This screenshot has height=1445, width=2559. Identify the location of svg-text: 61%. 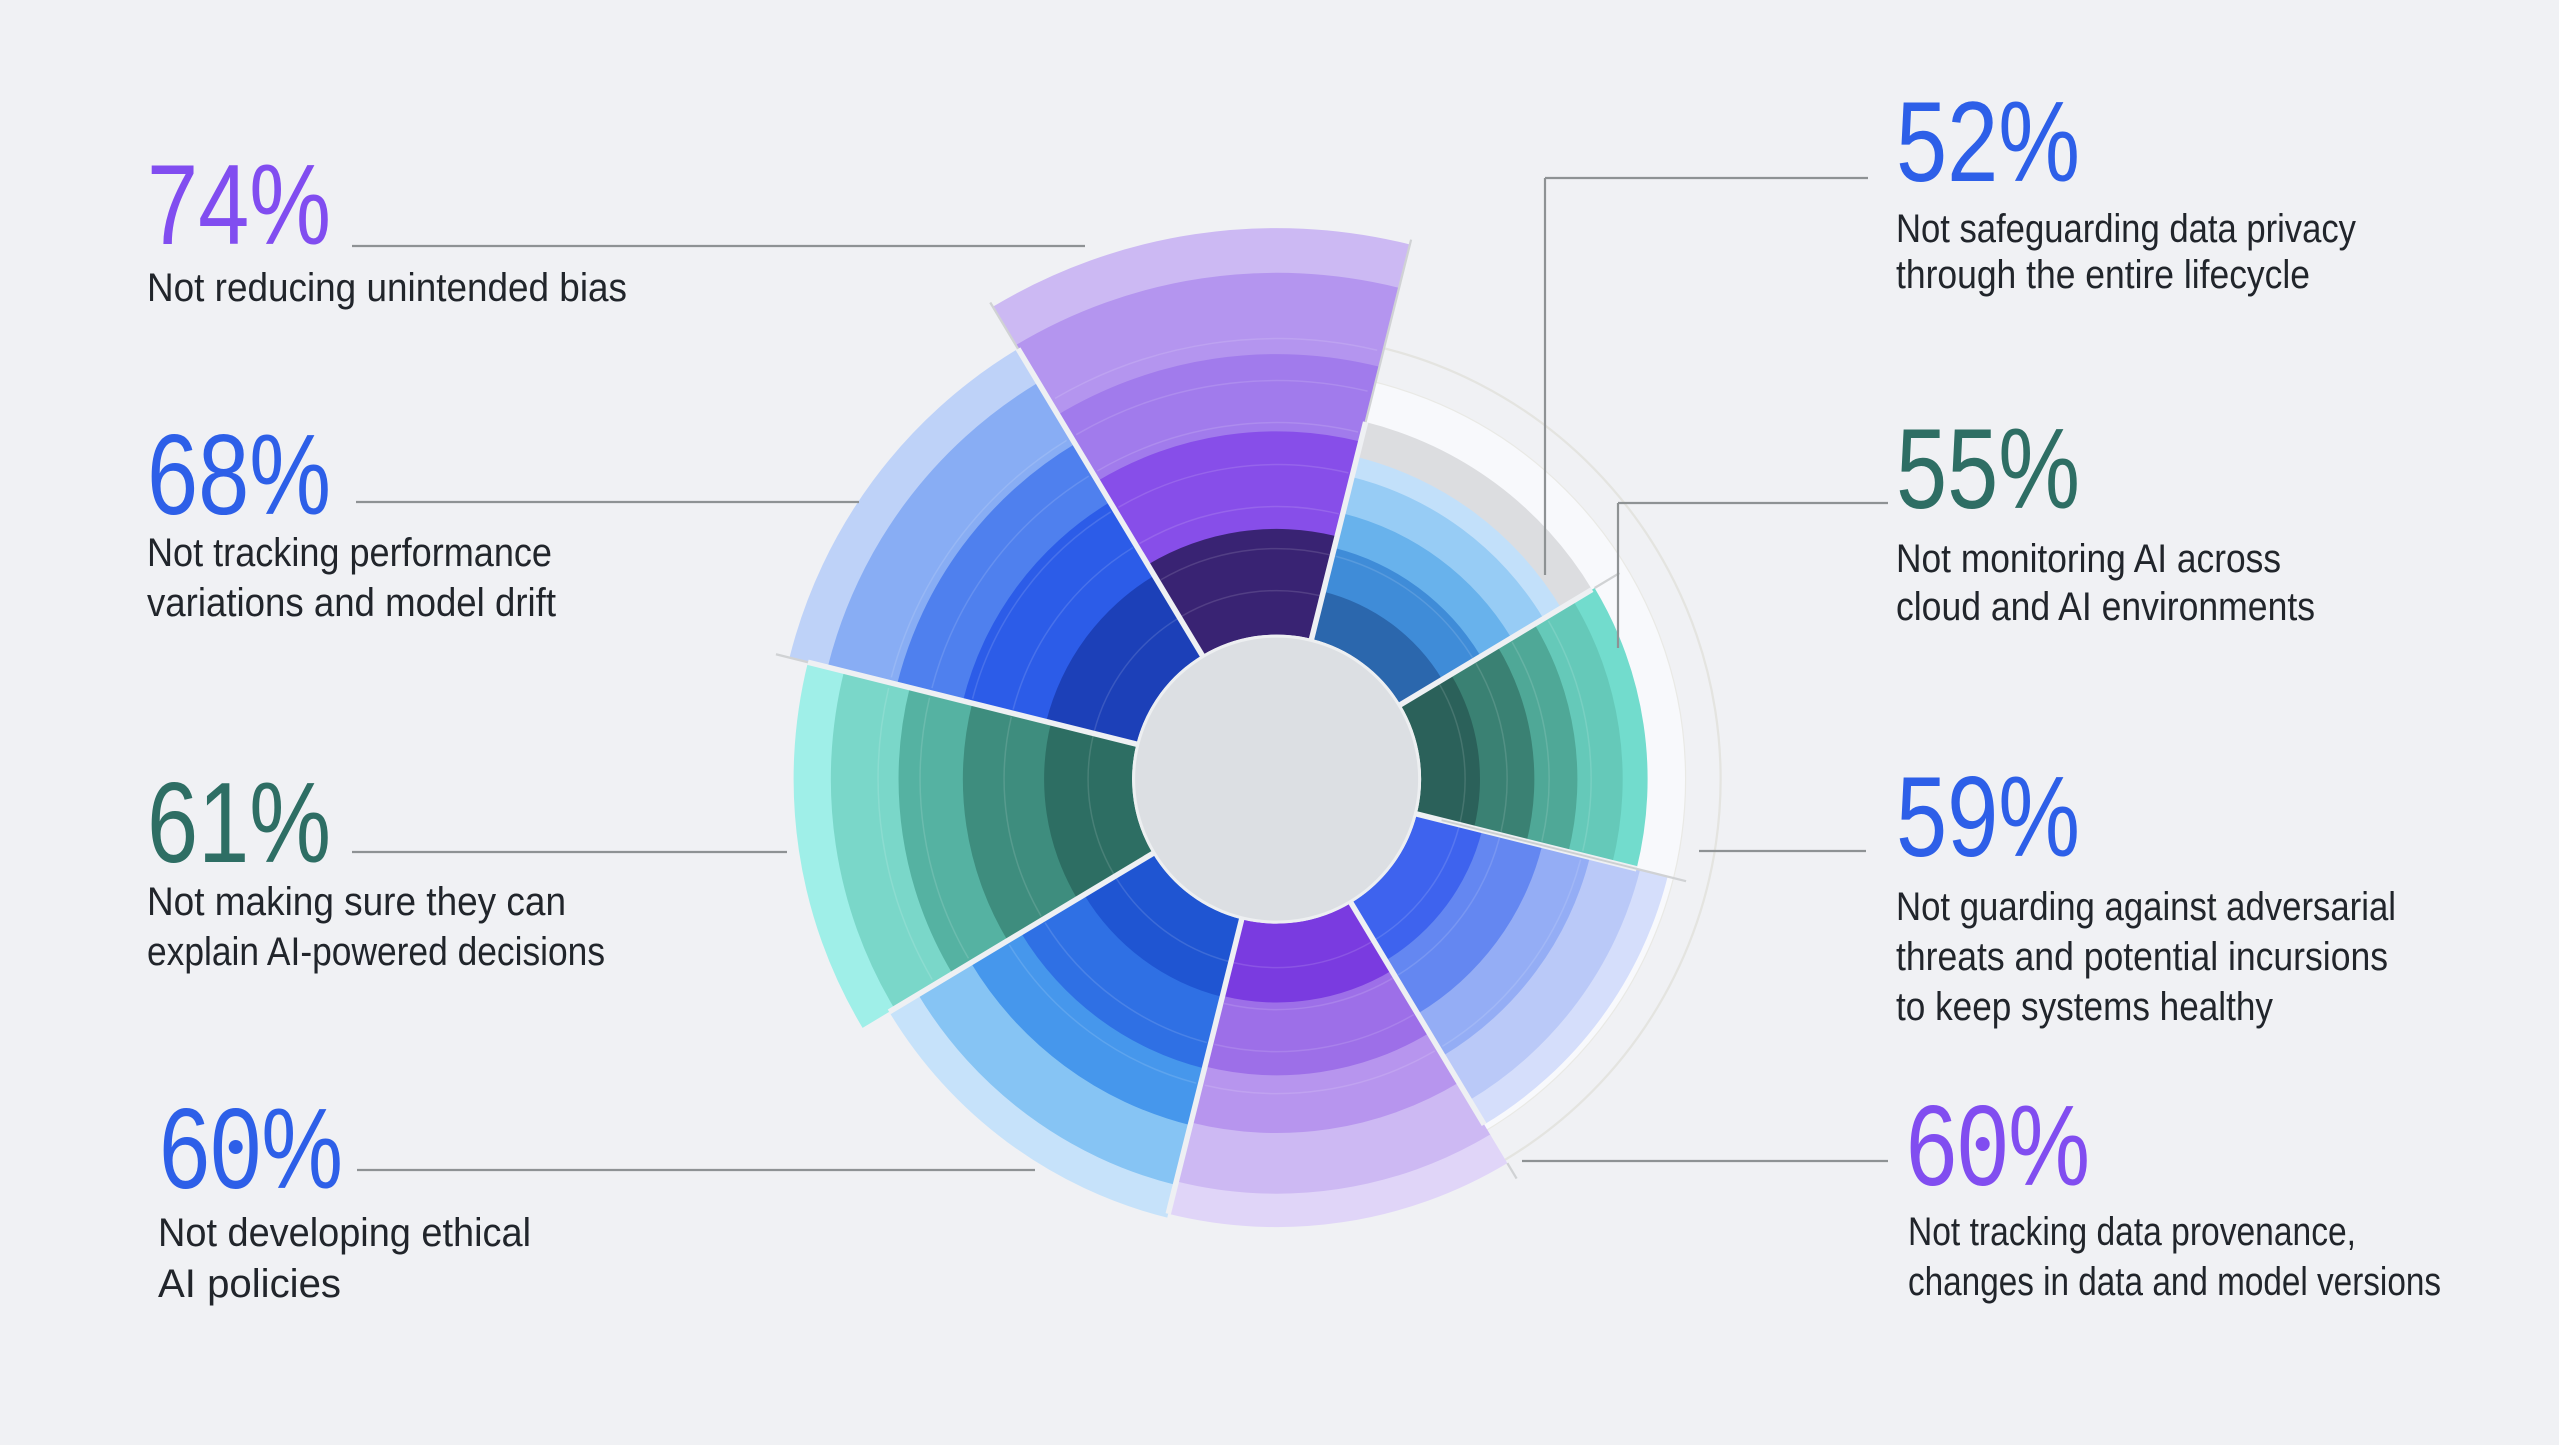
(239, 823).